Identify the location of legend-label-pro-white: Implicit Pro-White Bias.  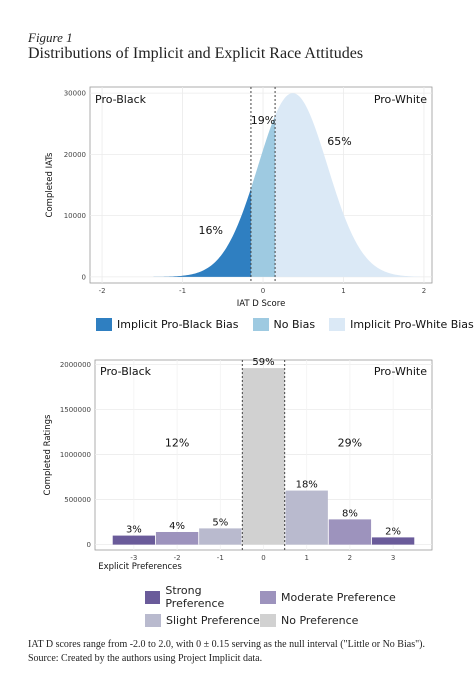
(412, 324).